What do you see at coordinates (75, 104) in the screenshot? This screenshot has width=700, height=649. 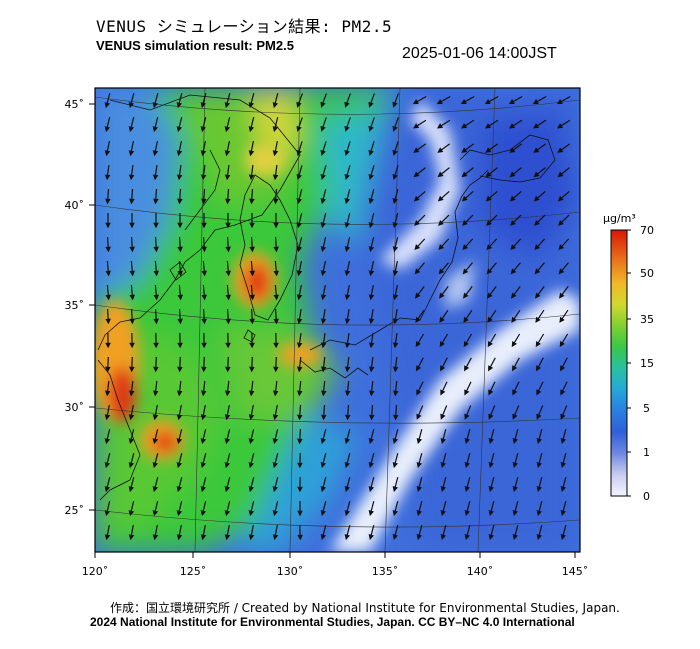 I see `lat-label-45: 45˚` at bounding box center [75, 104].